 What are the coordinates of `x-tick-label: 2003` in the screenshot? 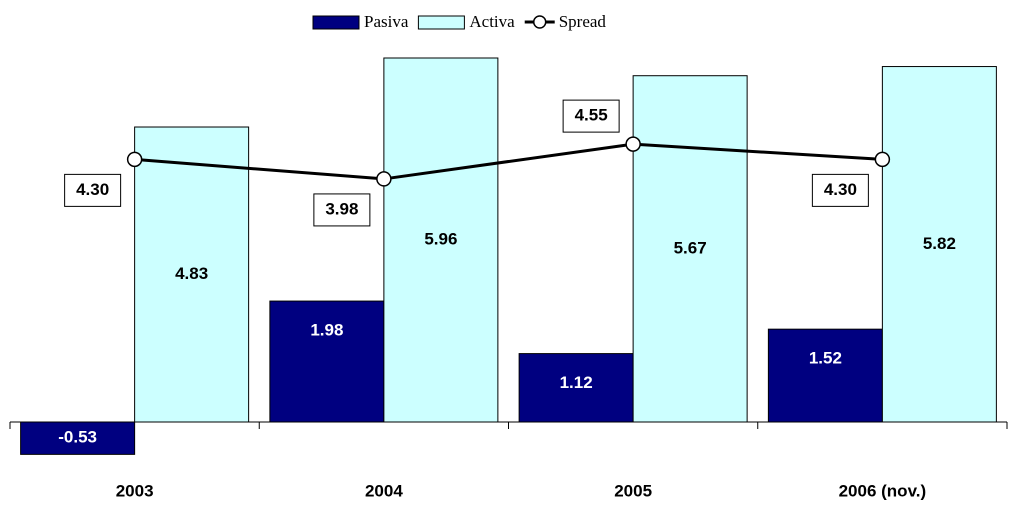 It's located at (135, 490).